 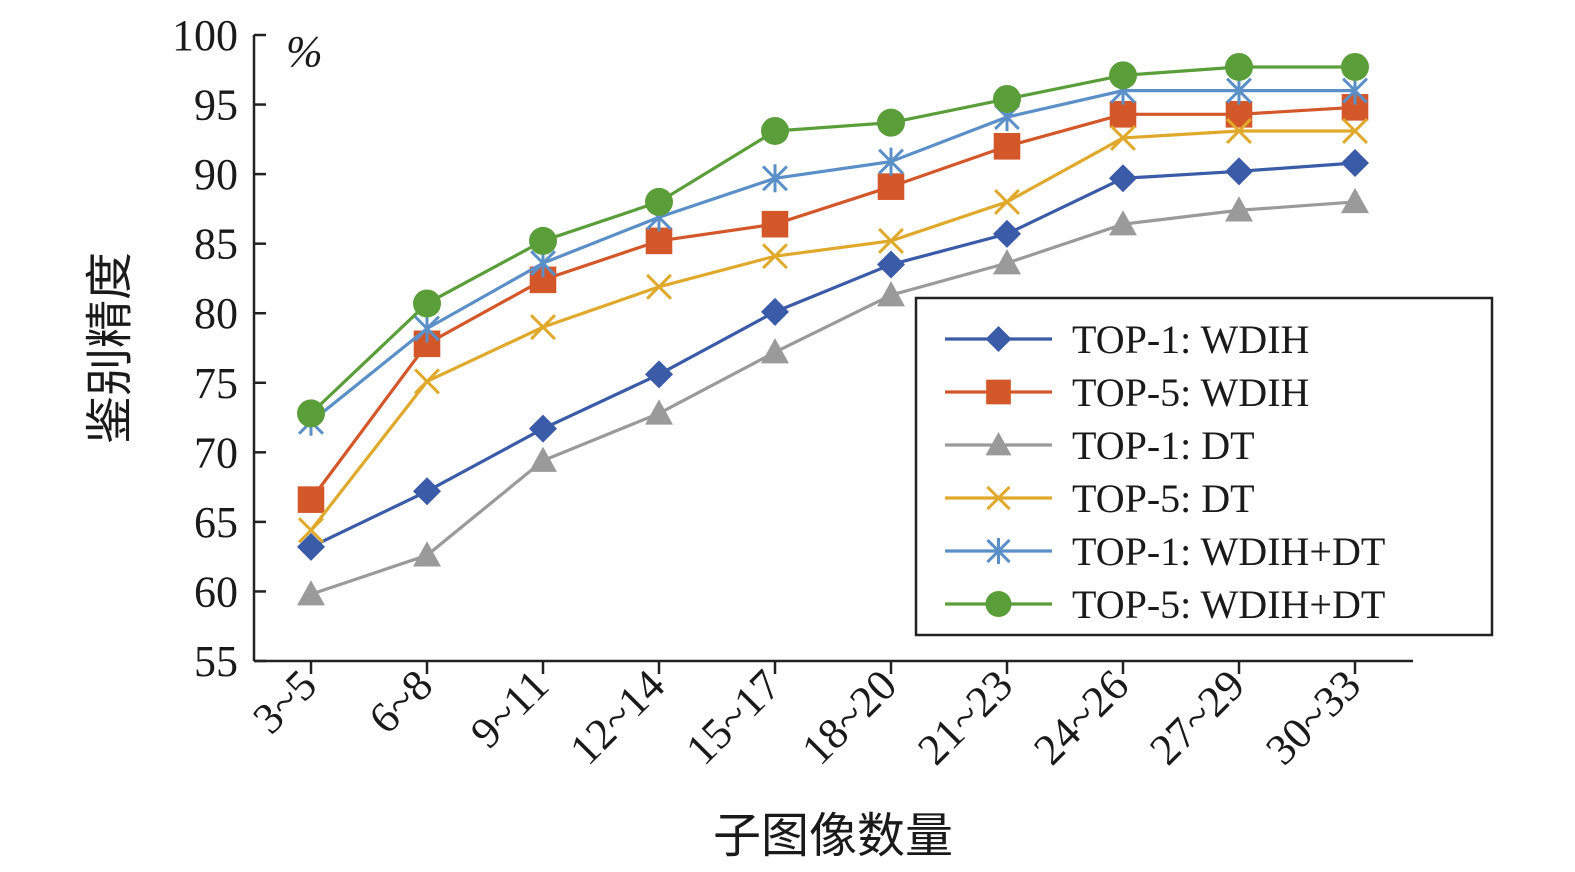 I want to click on y-tick-label: 60, so click(x=216, y=591).